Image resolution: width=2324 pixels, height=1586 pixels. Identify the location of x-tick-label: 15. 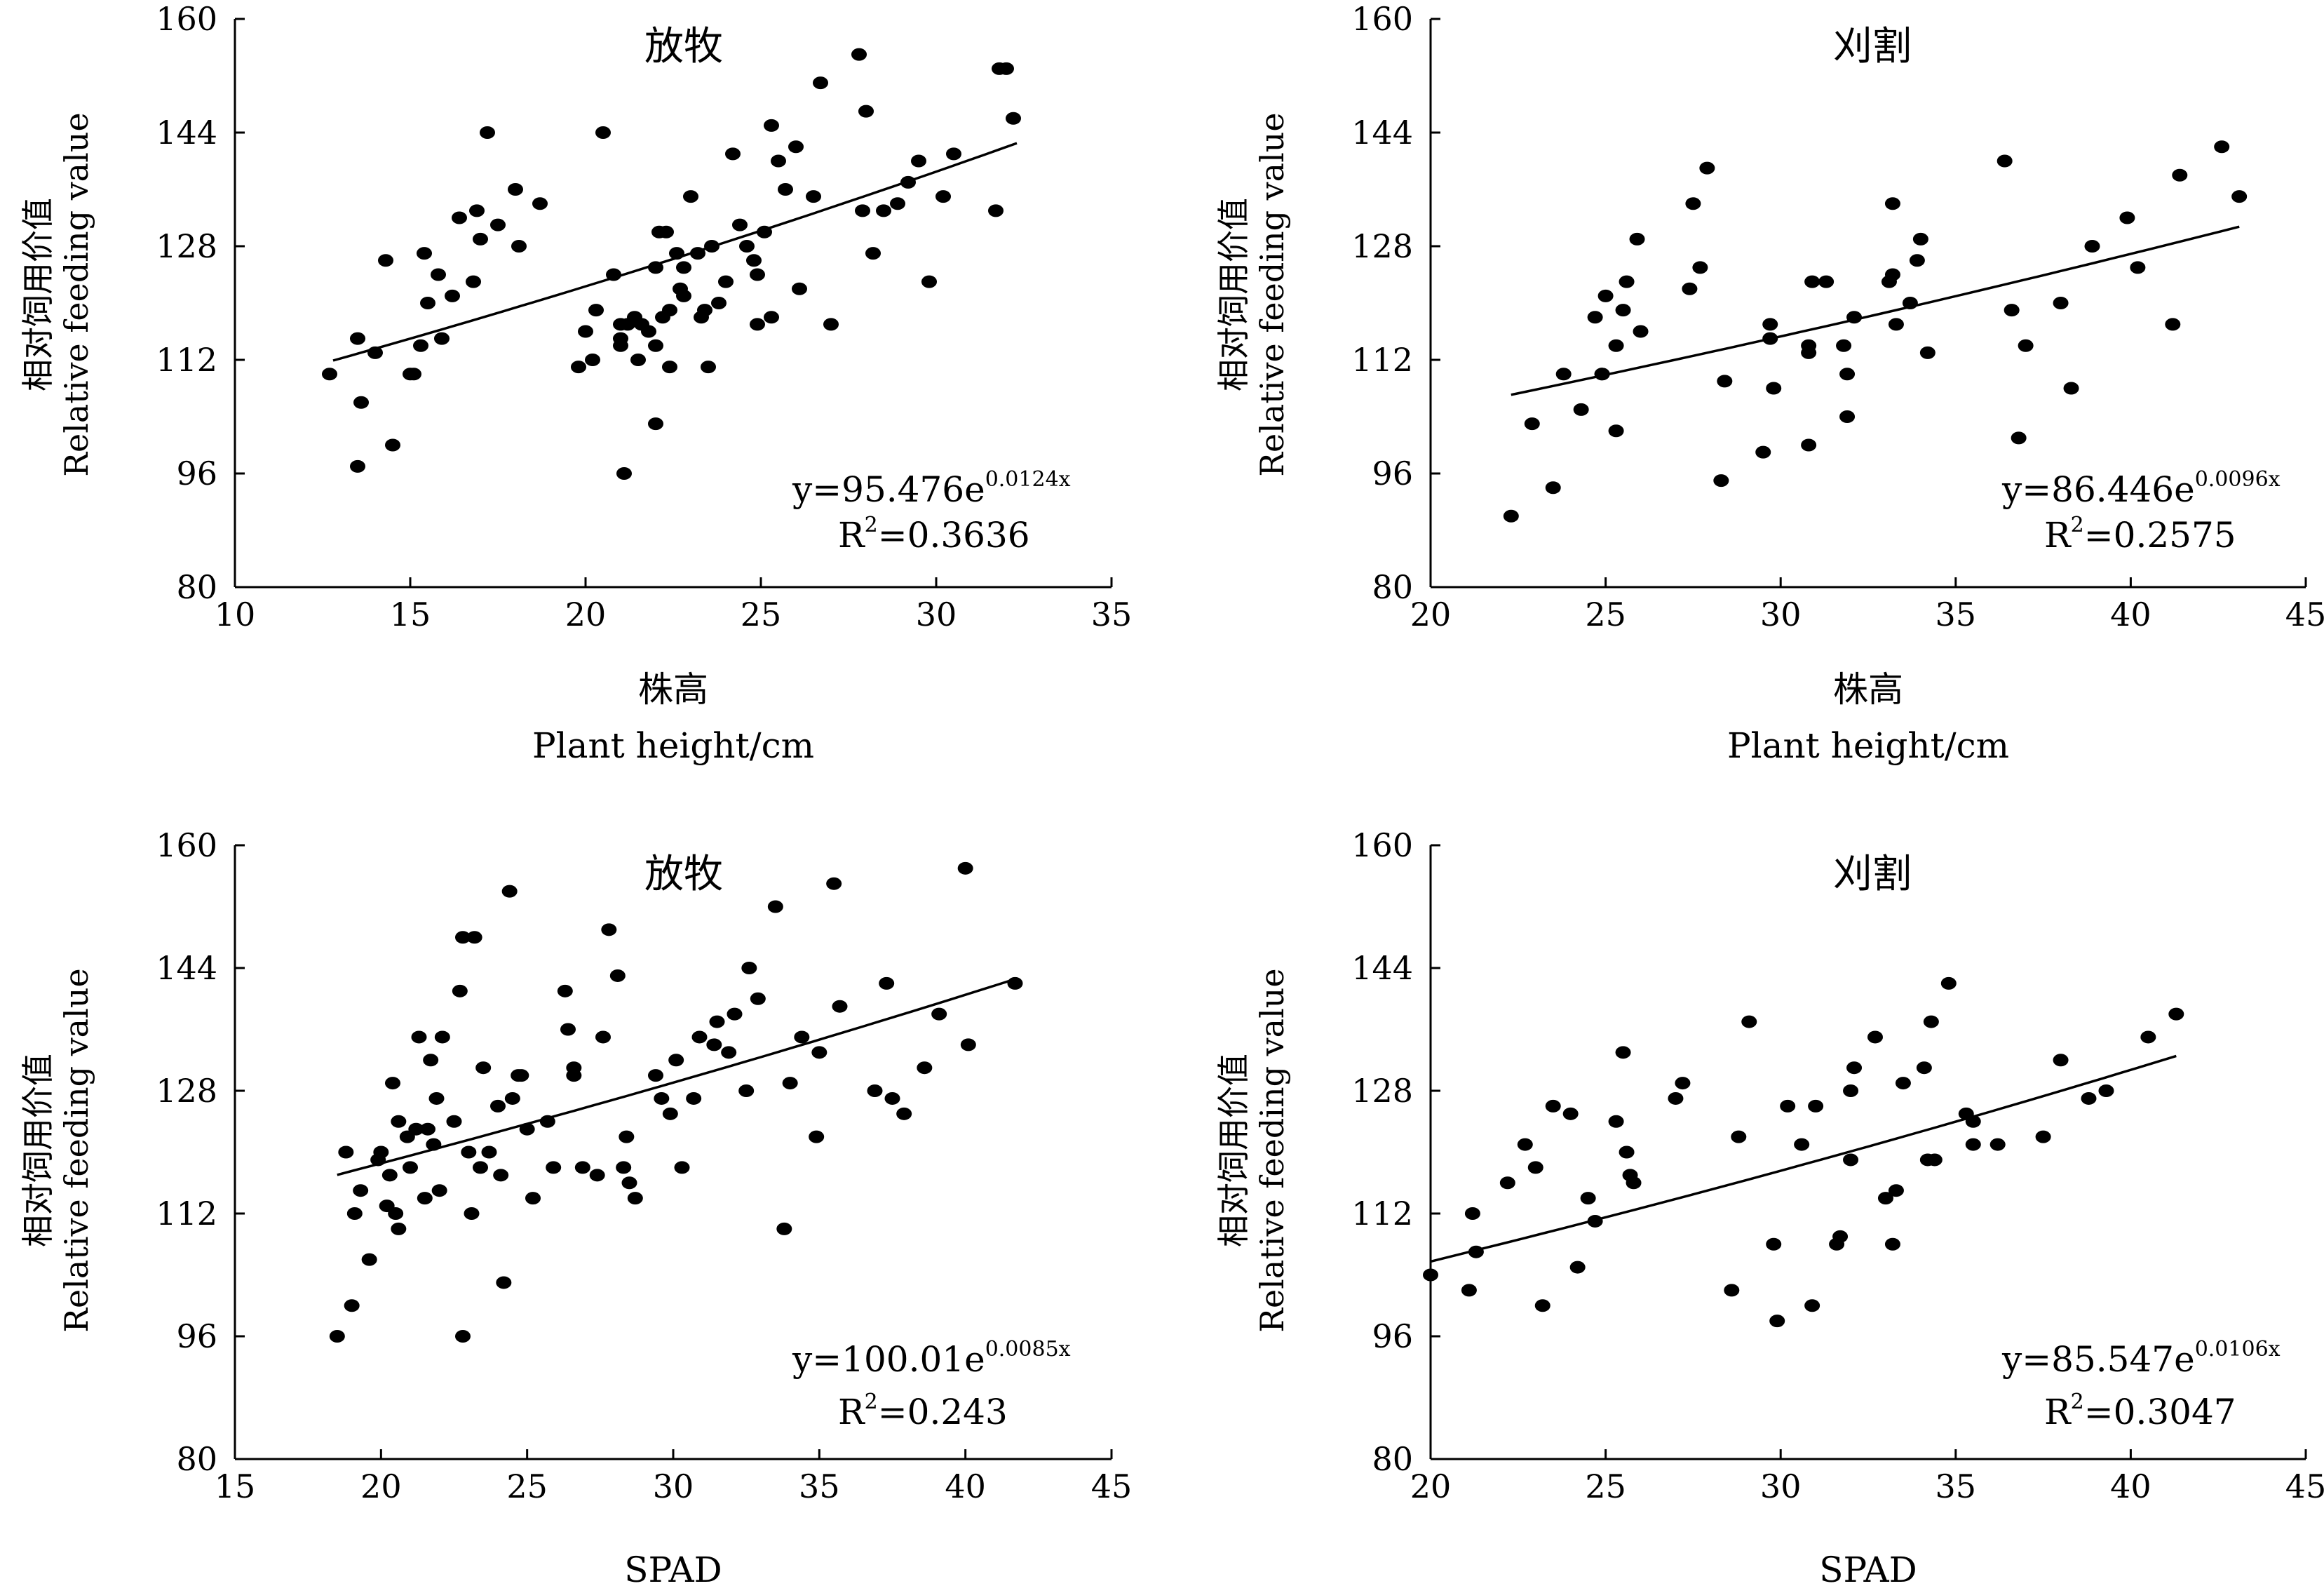
(410, 614).